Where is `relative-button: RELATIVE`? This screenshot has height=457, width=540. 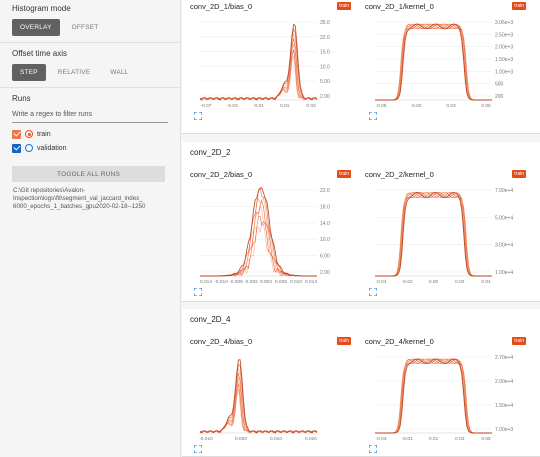
relative-button: RELATIVE is located at coordinates (74, 72).